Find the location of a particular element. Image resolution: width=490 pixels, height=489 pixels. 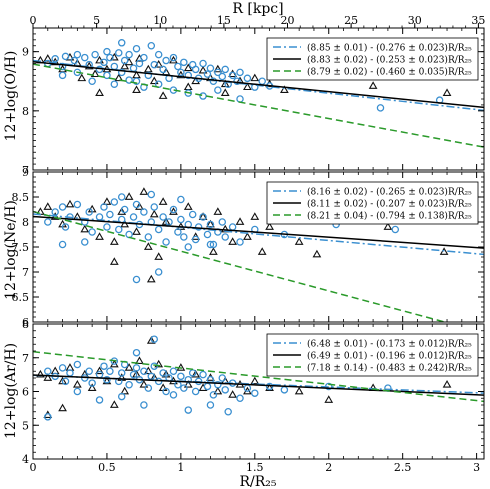

panel-arh-ytick-label: 8 is located at coordinates (25, 324).